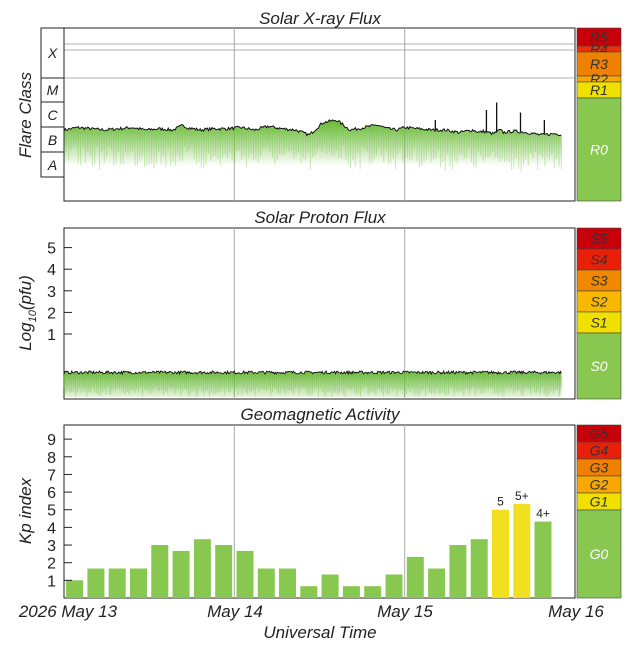  I want to click on proton-flux-line, so click(312, 372).